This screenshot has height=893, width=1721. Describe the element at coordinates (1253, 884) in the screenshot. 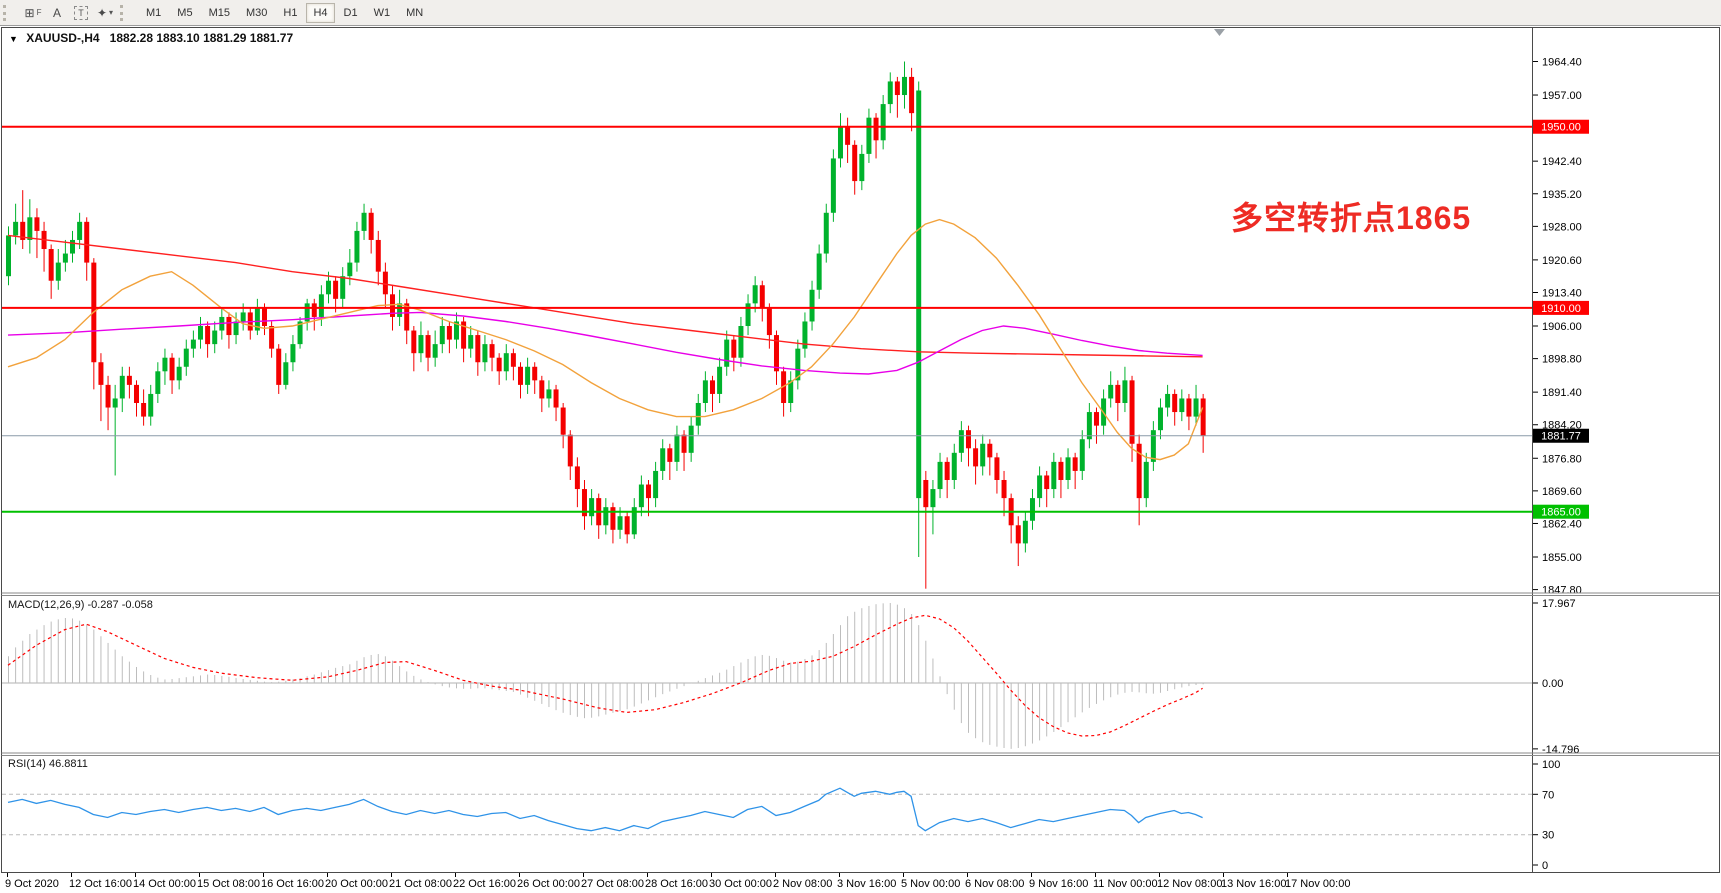

I see `svg-text: 13 Nov 16:00` at that location.